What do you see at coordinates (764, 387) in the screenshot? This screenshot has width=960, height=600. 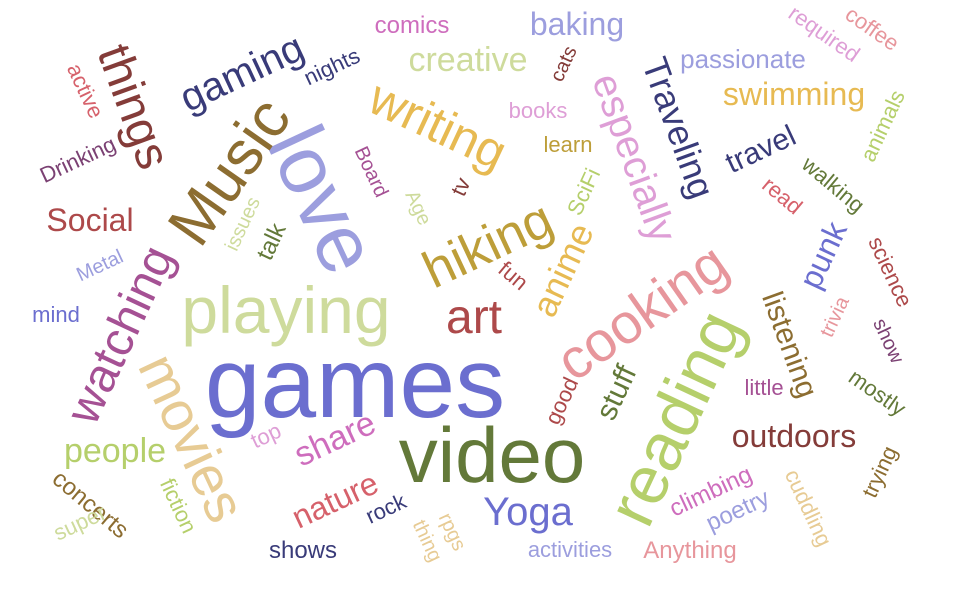 I see `word-little: little` at bounding box center [764, 387].